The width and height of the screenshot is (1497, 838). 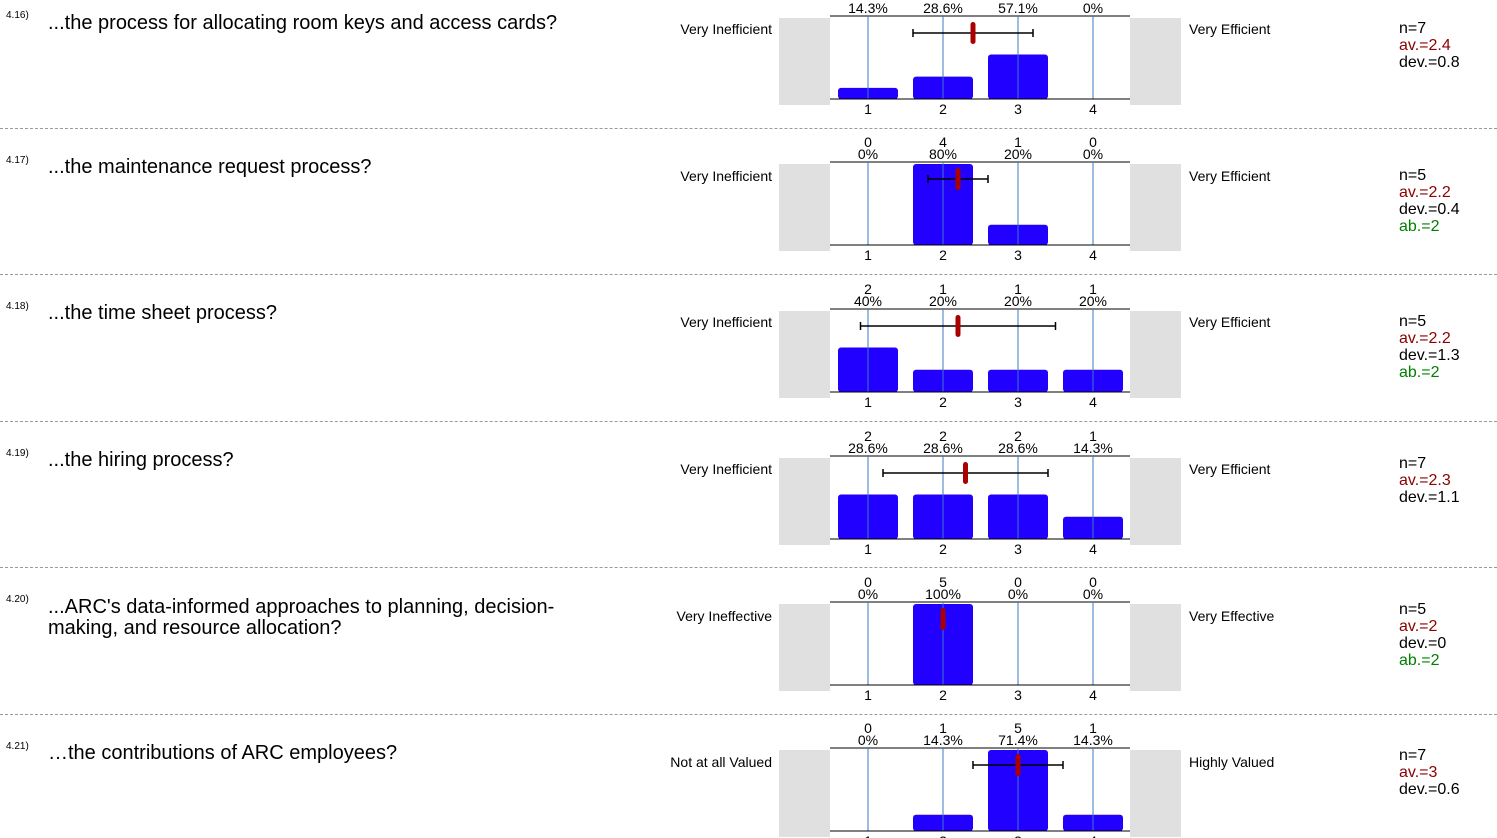 I want to click on scale-right-label: Very Effective, so click(x=1232, y=616).